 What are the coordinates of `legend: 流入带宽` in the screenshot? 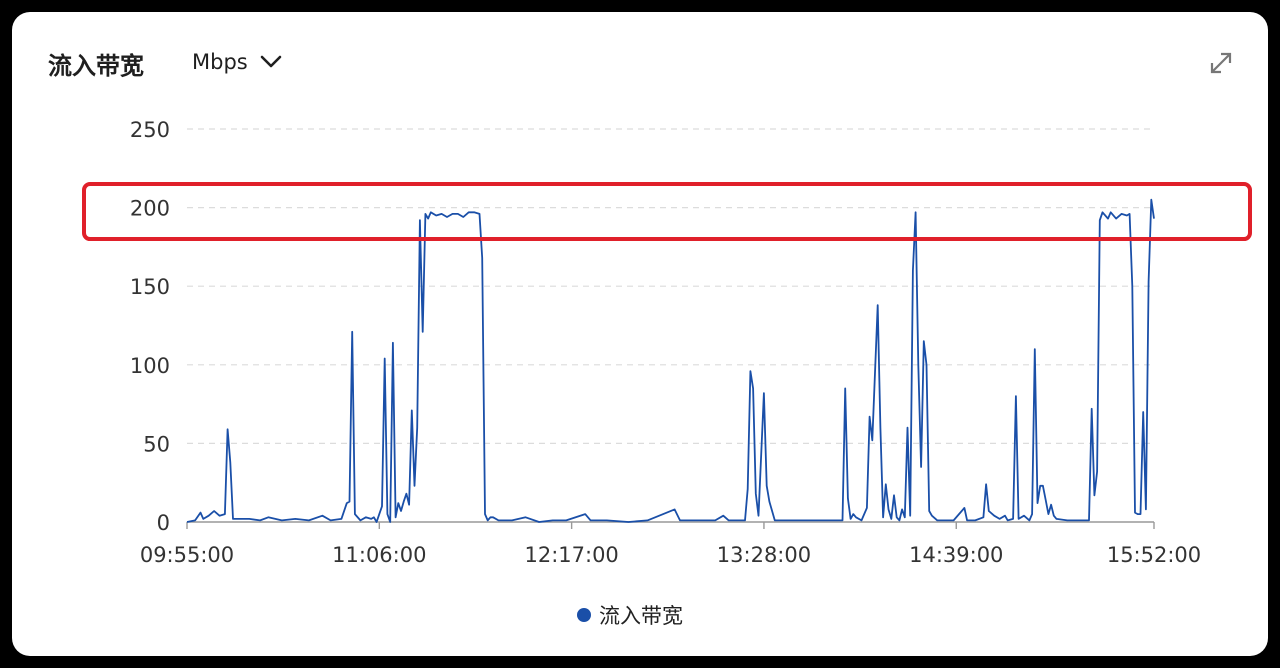 It's located at (630, 615).